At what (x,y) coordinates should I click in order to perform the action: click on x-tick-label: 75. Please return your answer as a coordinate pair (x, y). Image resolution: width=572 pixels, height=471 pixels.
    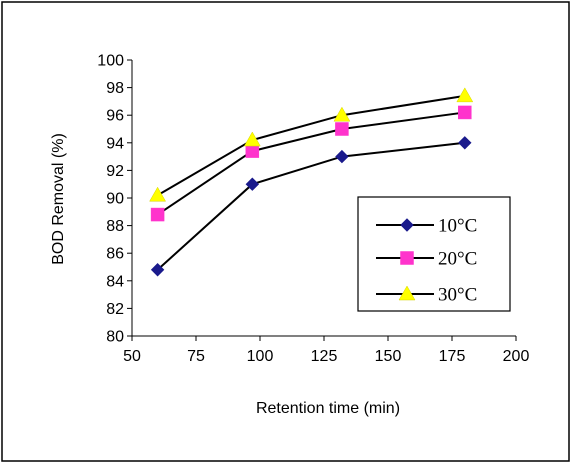
    Looking at the image, I should click on (196, 356).